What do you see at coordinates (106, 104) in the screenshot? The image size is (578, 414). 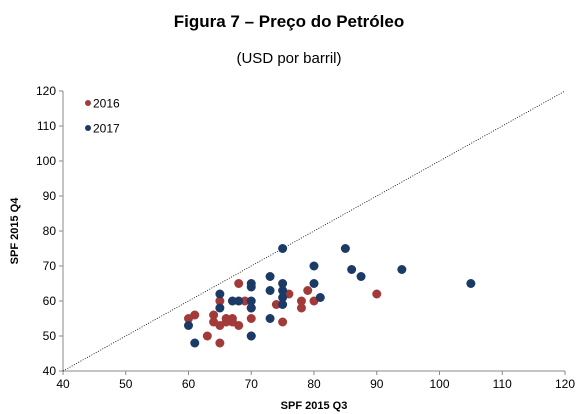 I see `legend-label: 2016` at bounding box center [106, 104].